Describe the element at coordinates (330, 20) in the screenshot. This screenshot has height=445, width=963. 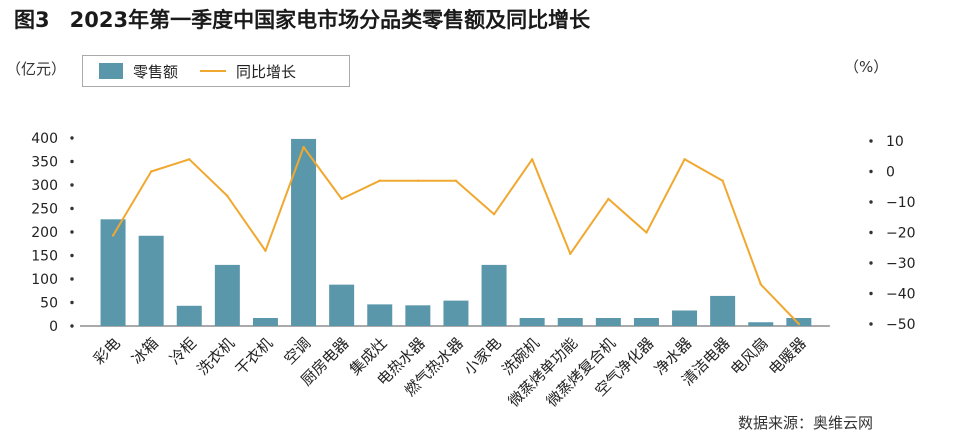
I see `figure-title-text: 2023年第一季度中国家电市场分品类零售额及同比增长` at that location.